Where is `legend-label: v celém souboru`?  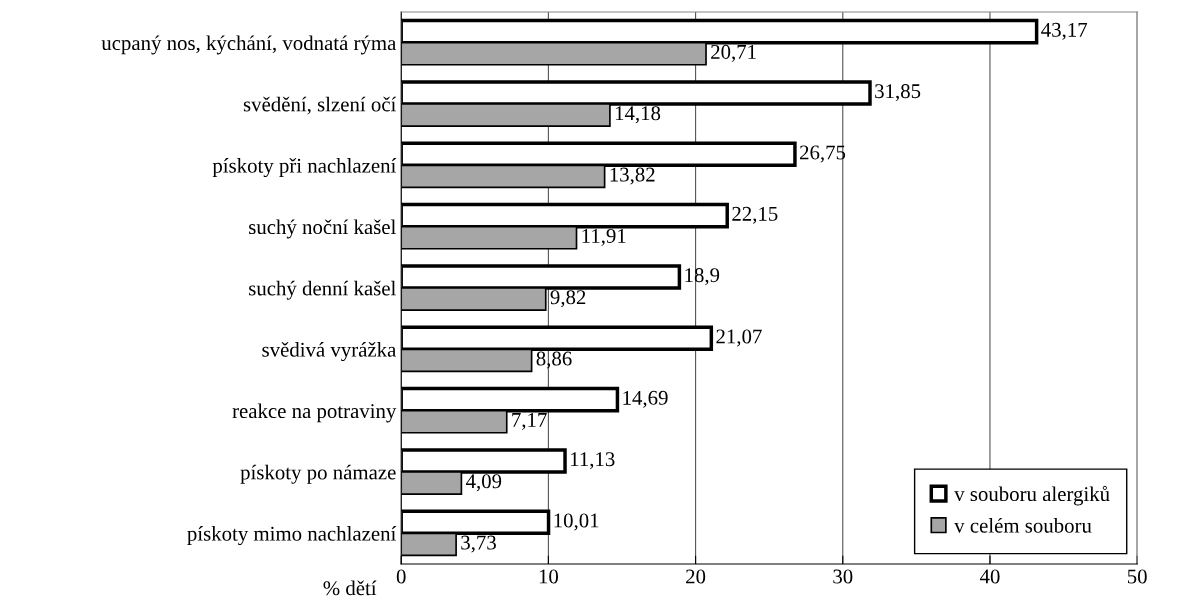 legend-label: v celém souboru is located at coordinates (1023, 525).